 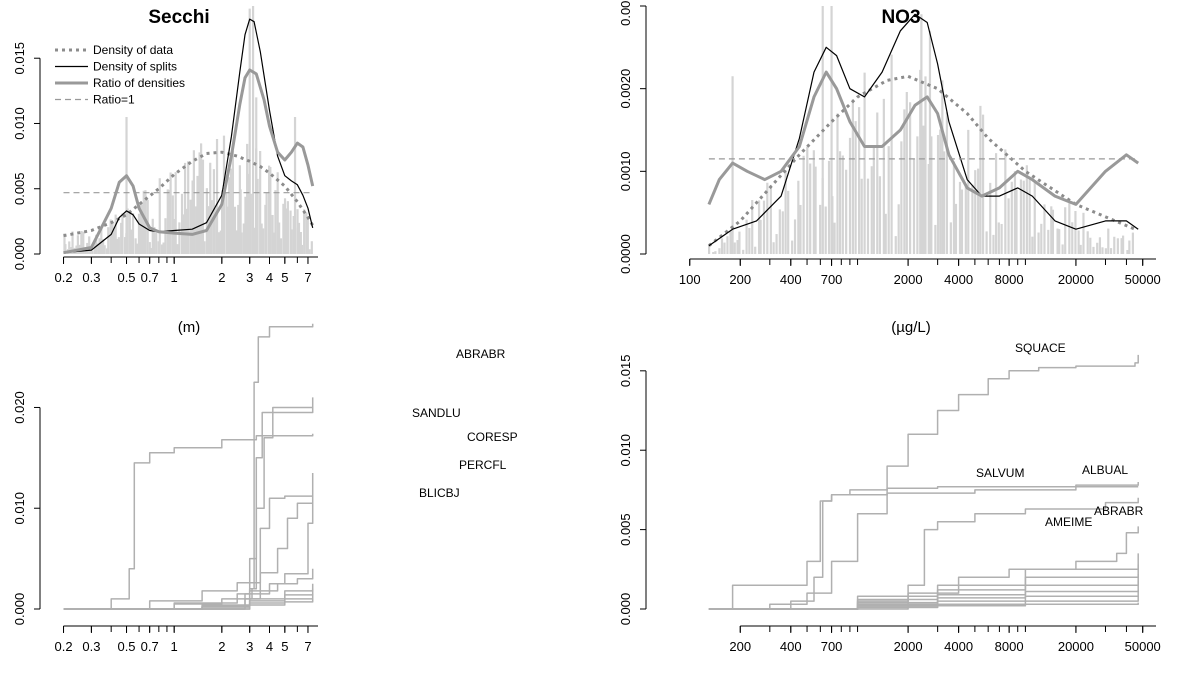 What do you see at coordinates (1040, 348) in the screenshot?
I see `series-label: SQUACE` at bounding box center [1040, 348].